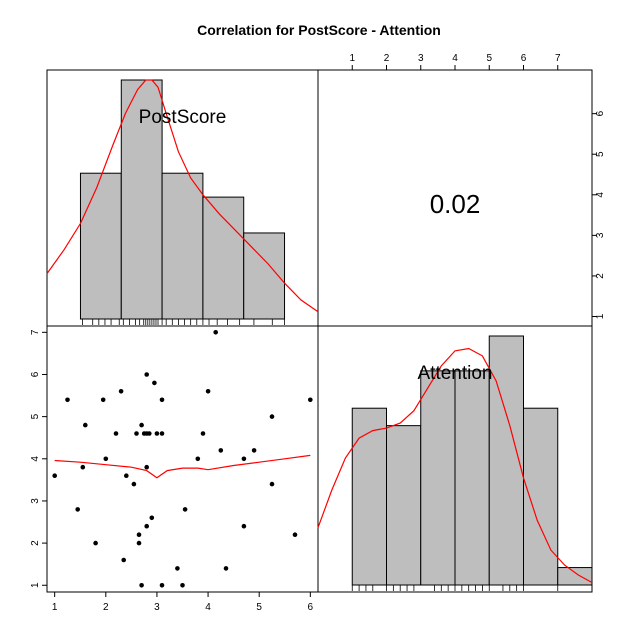 Image resolution: width=640 pixels, height=640 pixels. Describe the element at coordinates (319, 30) in the screenshot. I see `chart-title: Correlation for PostScore - Attention` at that location.